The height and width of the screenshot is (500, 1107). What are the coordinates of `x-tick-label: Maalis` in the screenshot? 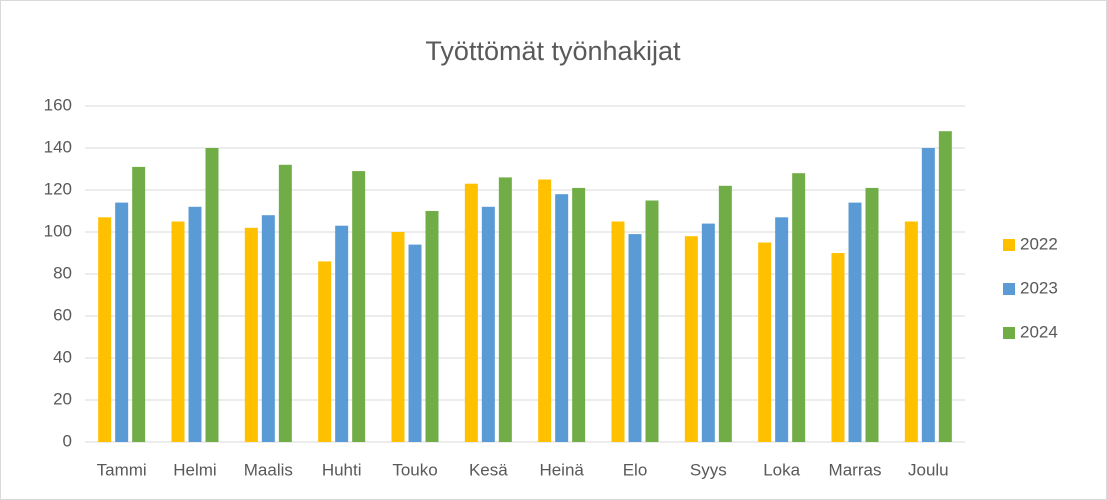 It's located at (268, 469).